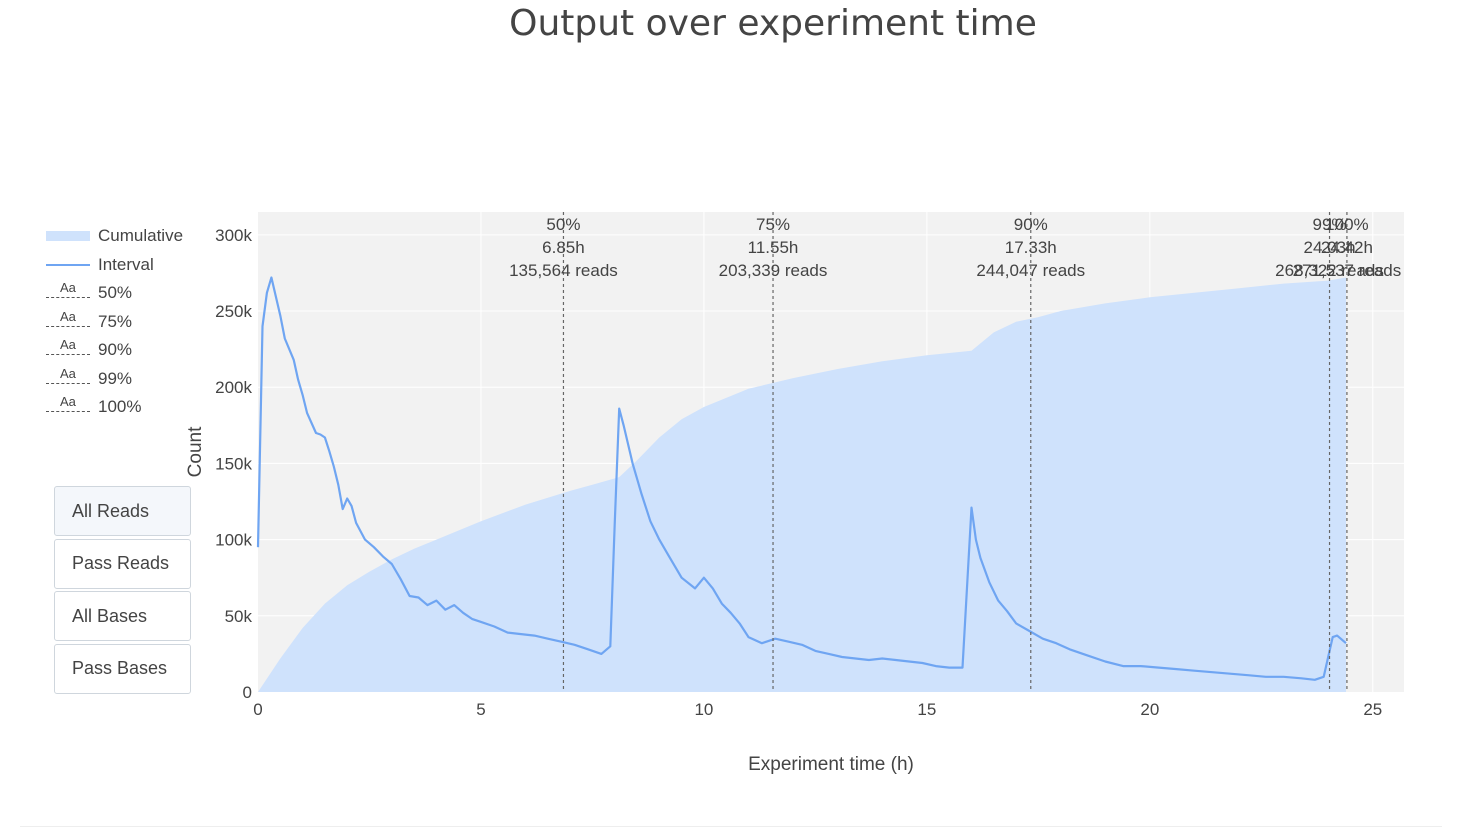  Describe the element at coordinates (120, 407) in the screenshot. I see `legend-label-100: 100%` at that location.